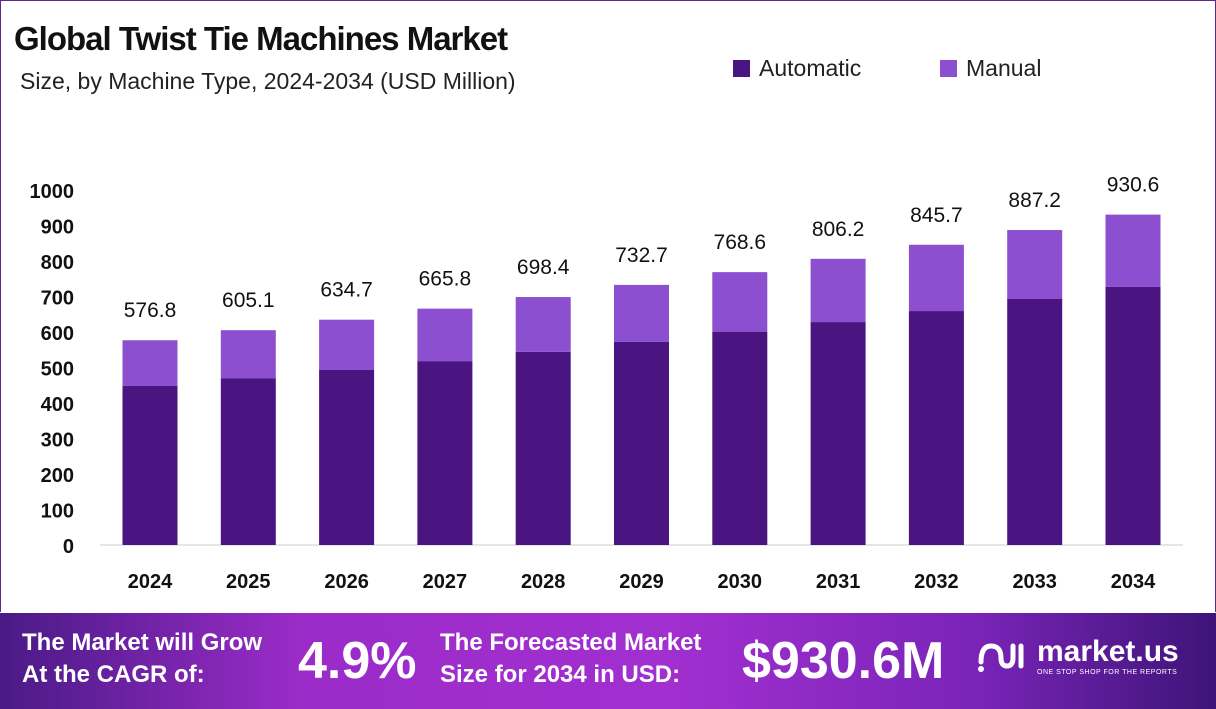 This screenshot has width=1216, height=709. I want to click on y-tick-label: 400, so click(57, 405).